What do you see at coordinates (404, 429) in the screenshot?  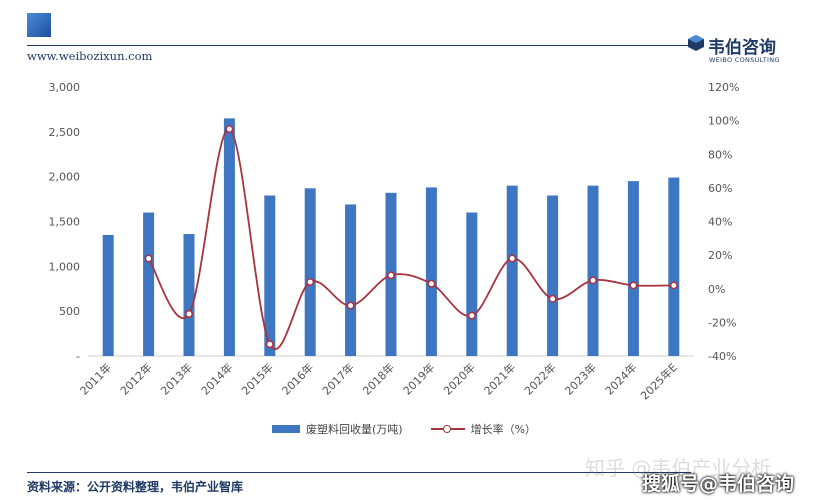 I see `chart-legend: 废塑料回收量(万吨) 增长率（%）` at bounding box center [404, 429].